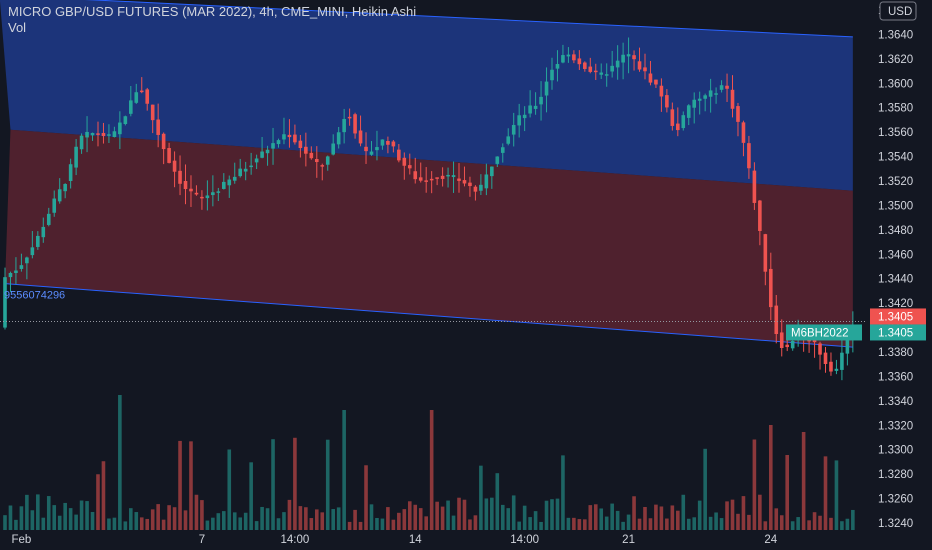 The image size is (932, 550). Describe the element at coordinates (463, 315) in the screenshot. I see `price-tags: 1.3405 1.3405 M6BH2022 9556074296` at that location.